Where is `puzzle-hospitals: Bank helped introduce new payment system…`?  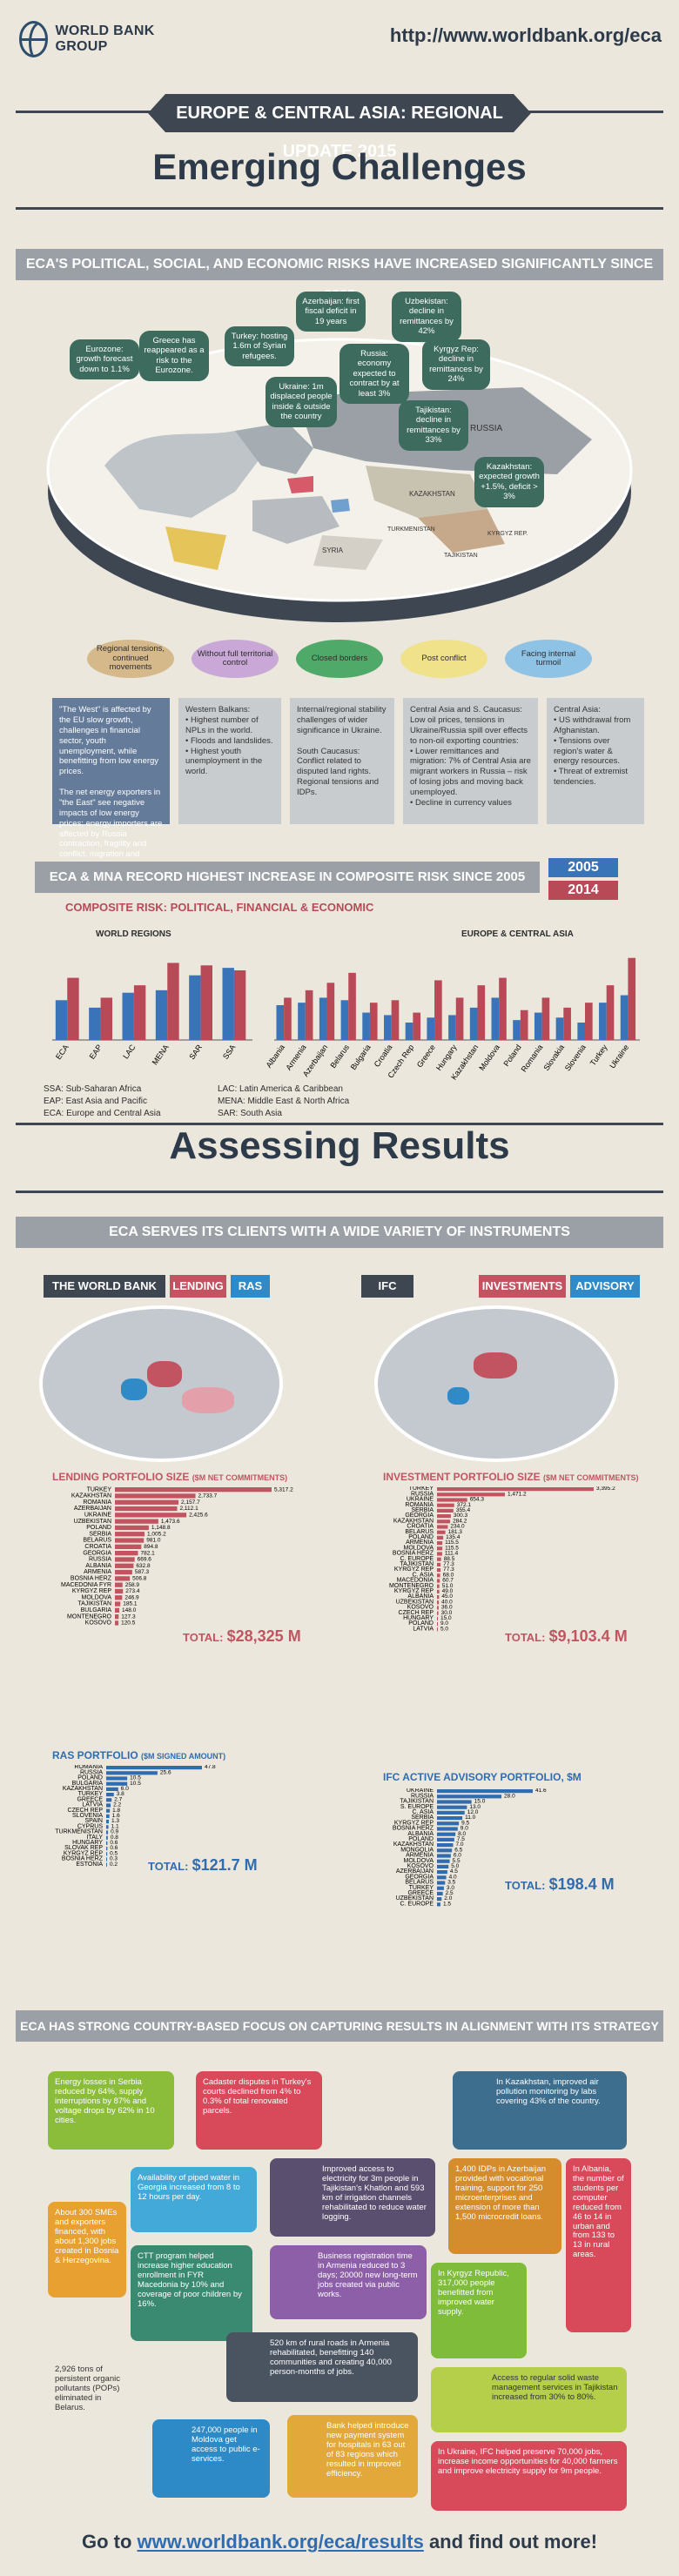
puzzle-hospitals: Bank helped introduce new payment system… is located at coordinates (352, 2456).